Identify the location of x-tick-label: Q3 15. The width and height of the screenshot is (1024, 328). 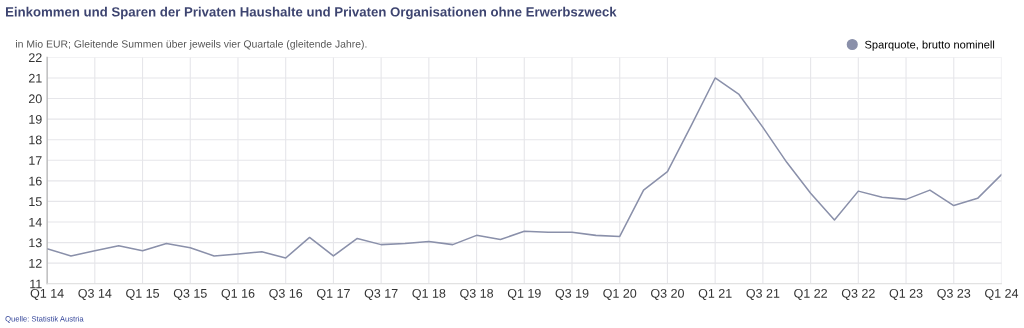
(190, 294).